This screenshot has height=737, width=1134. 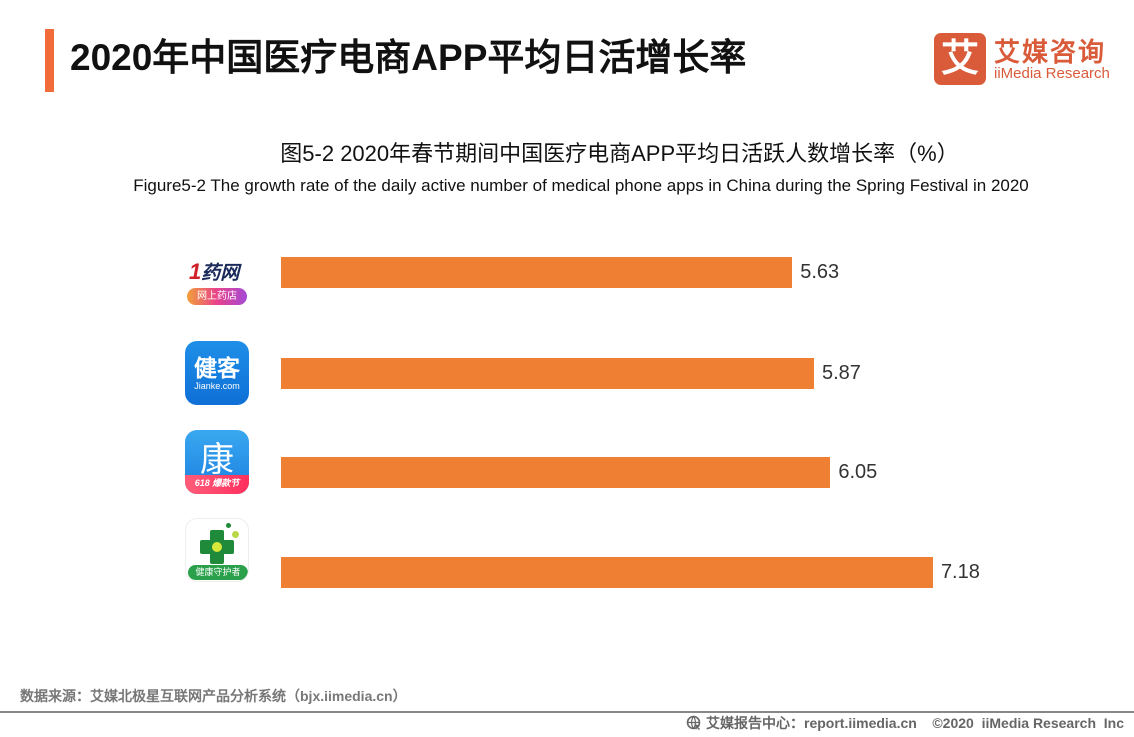 I want to click on health-guardian-app-icon: 健康守护者, so click(x=217, y=550).